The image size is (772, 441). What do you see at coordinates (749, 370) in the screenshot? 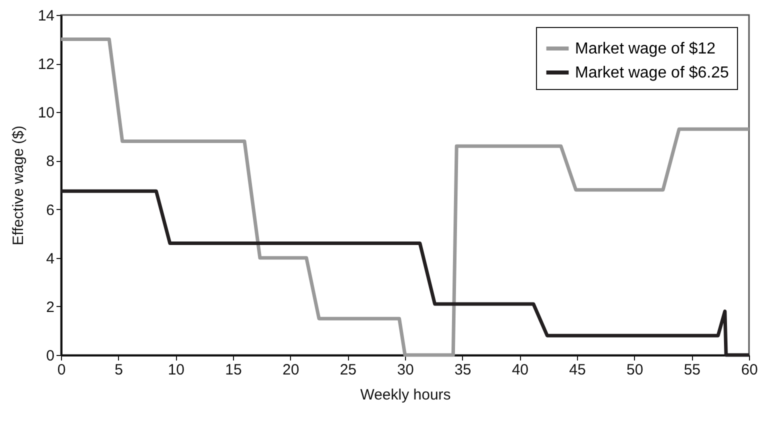
I see `x-tick-label: 60` at bounding box center [749, 370].